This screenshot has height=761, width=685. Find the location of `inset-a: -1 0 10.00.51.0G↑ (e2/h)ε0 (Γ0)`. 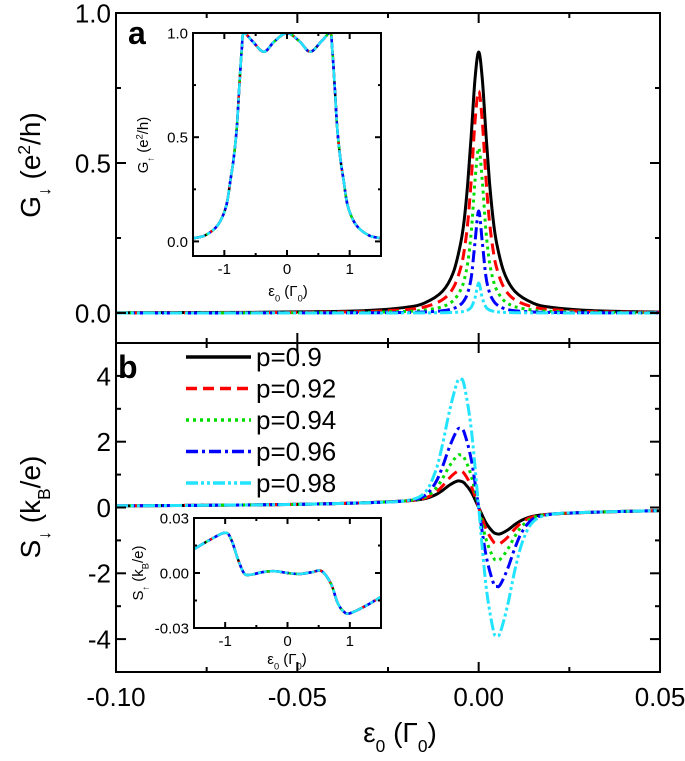

inset-a: -1 0 10.00.51.0G↑ (e2/h)ε0 (Γ0) is located at coordinates (258, 164).